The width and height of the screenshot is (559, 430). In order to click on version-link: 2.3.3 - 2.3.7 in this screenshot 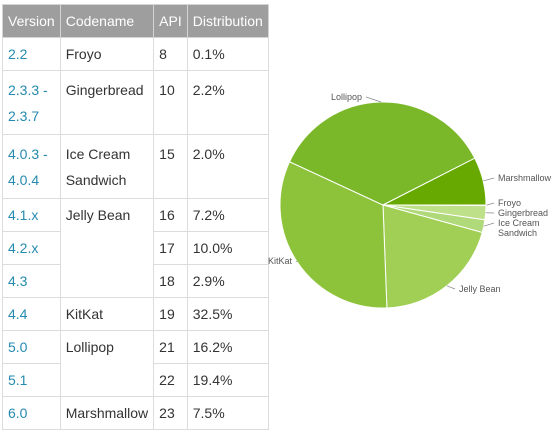, I will do `click(28, 103)`.